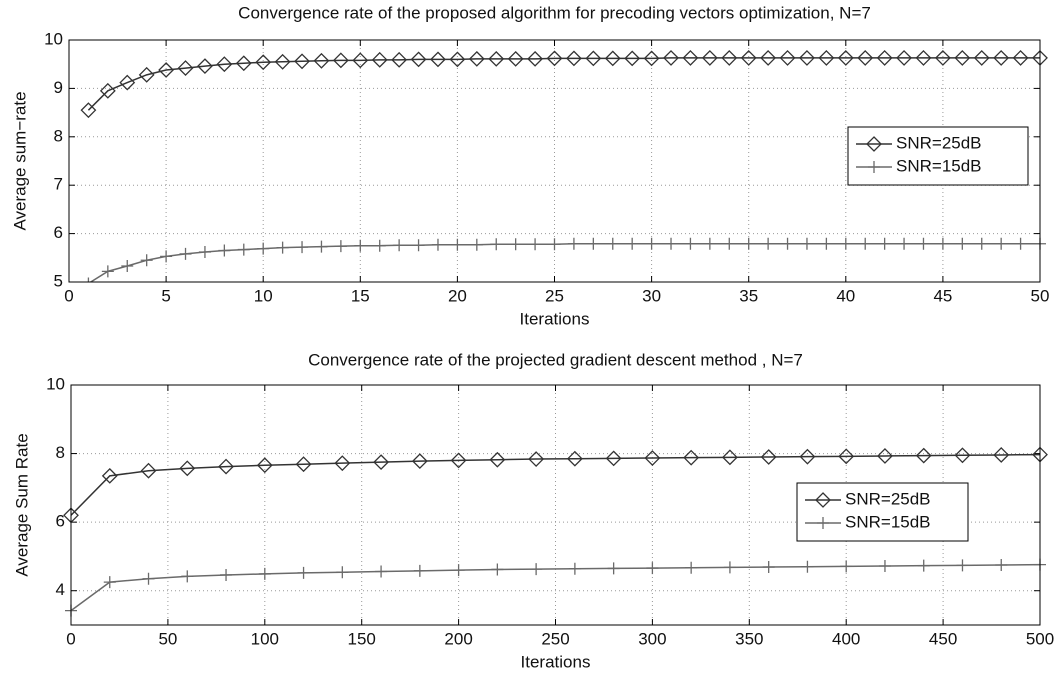  I want to click on x-tick-label: 150, so click(362, 638).